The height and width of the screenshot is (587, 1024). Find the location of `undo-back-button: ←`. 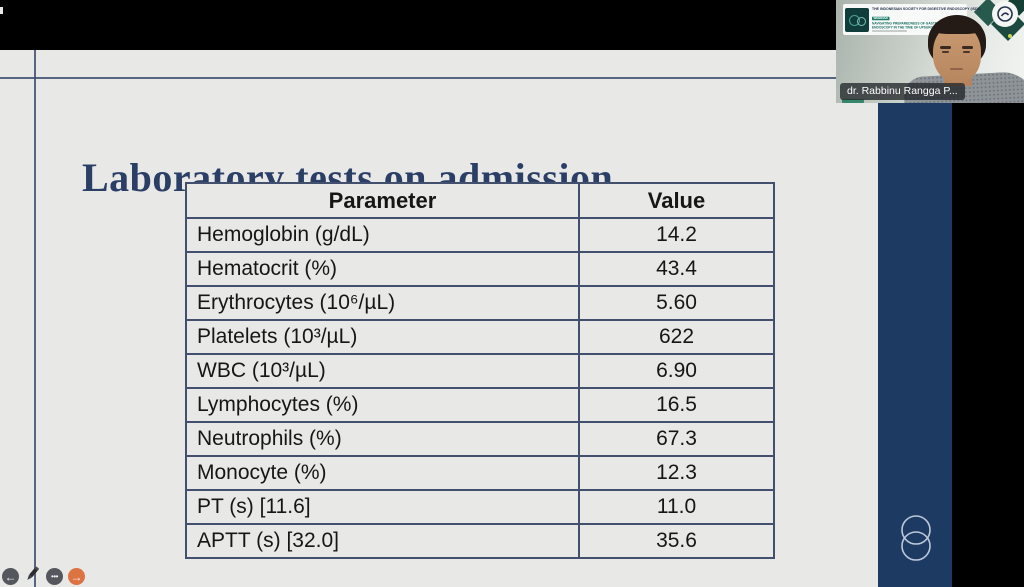

undo-back-button: ← is located at coordinates (10, 576).